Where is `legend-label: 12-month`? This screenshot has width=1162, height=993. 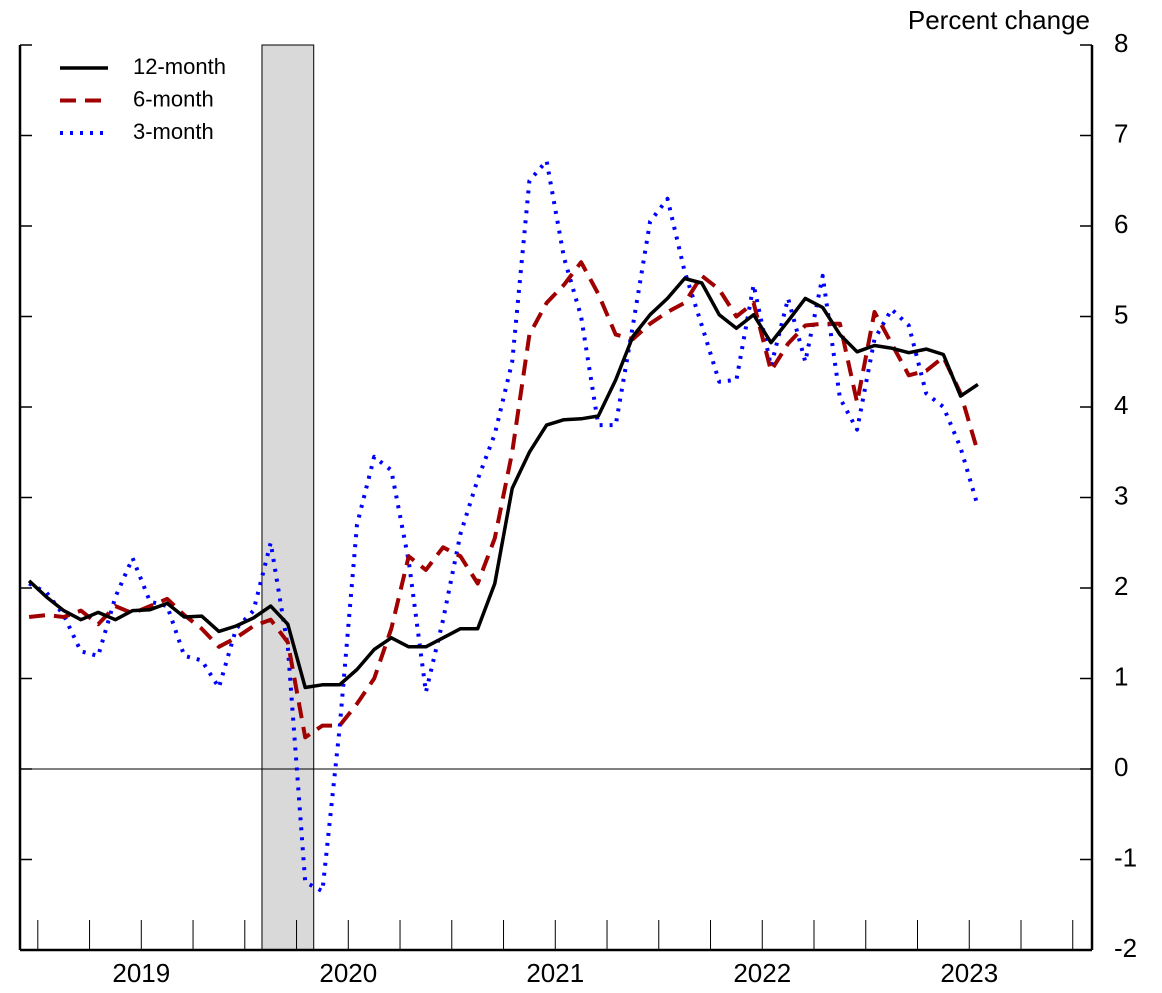 legend-label: 12-month is located at coordinates (179, 66).